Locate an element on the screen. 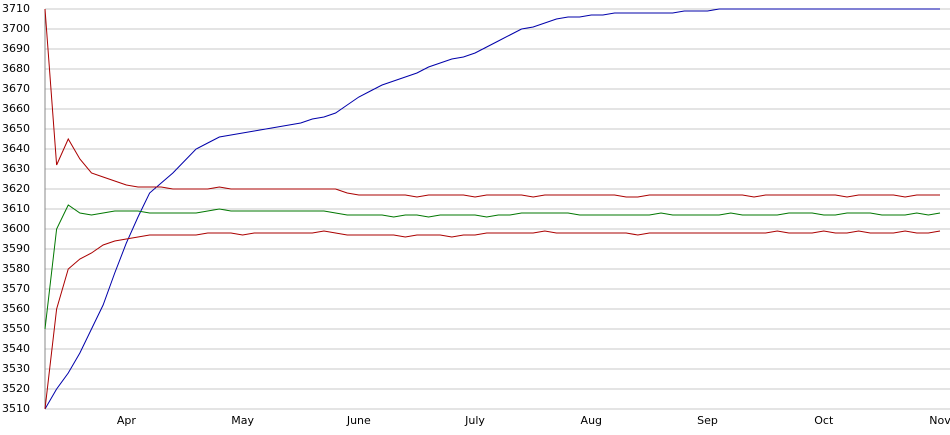 The height and width of the screenshot is (435, 950). x-tick-label: Sep is located at coordinates (707, 420).